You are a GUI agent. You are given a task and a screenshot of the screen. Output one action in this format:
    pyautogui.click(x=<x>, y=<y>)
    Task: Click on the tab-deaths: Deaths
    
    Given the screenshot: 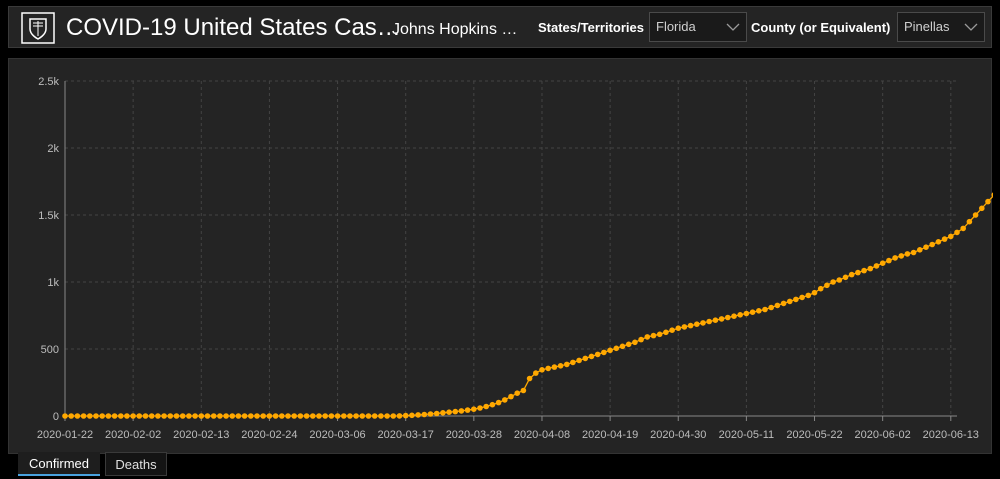 What is the action you would take?
    pyautogui.click(x=136, y=464)
    